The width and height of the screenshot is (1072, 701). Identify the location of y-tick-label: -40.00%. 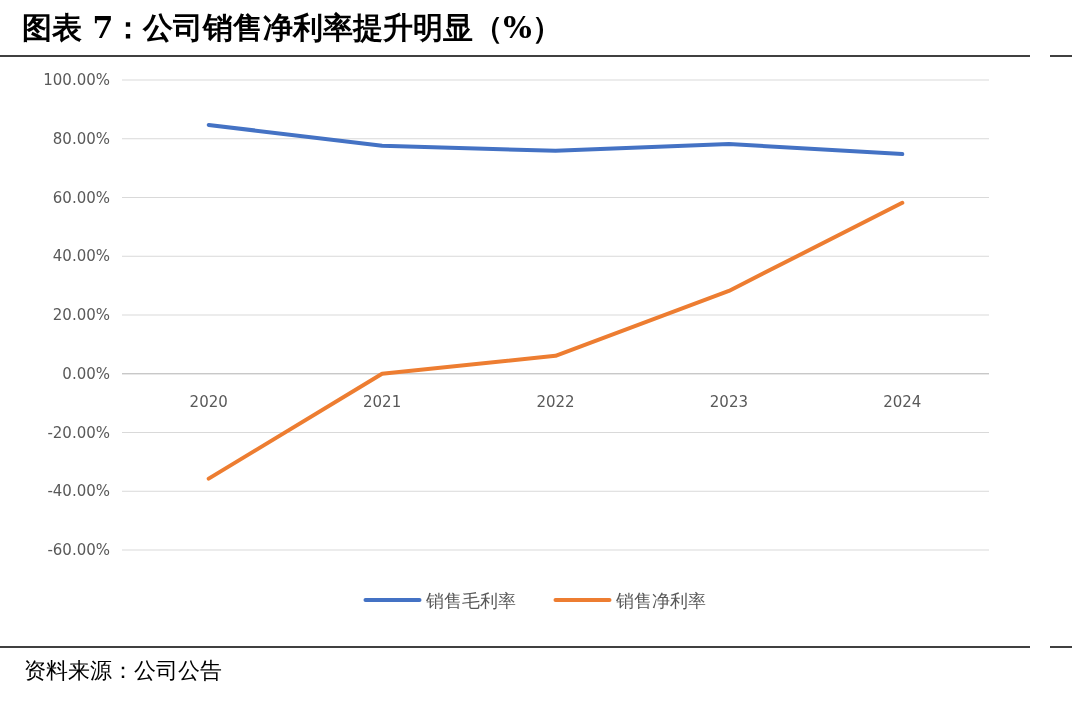
(78, 491).